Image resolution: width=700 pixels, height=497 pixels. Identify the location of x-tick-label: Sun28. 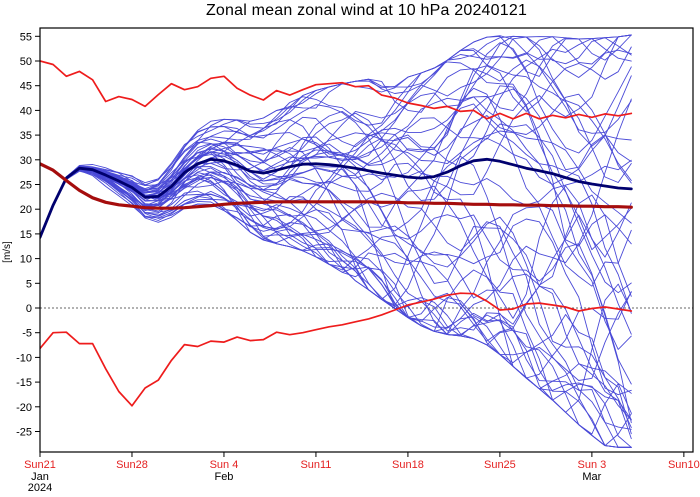
(132, 465).